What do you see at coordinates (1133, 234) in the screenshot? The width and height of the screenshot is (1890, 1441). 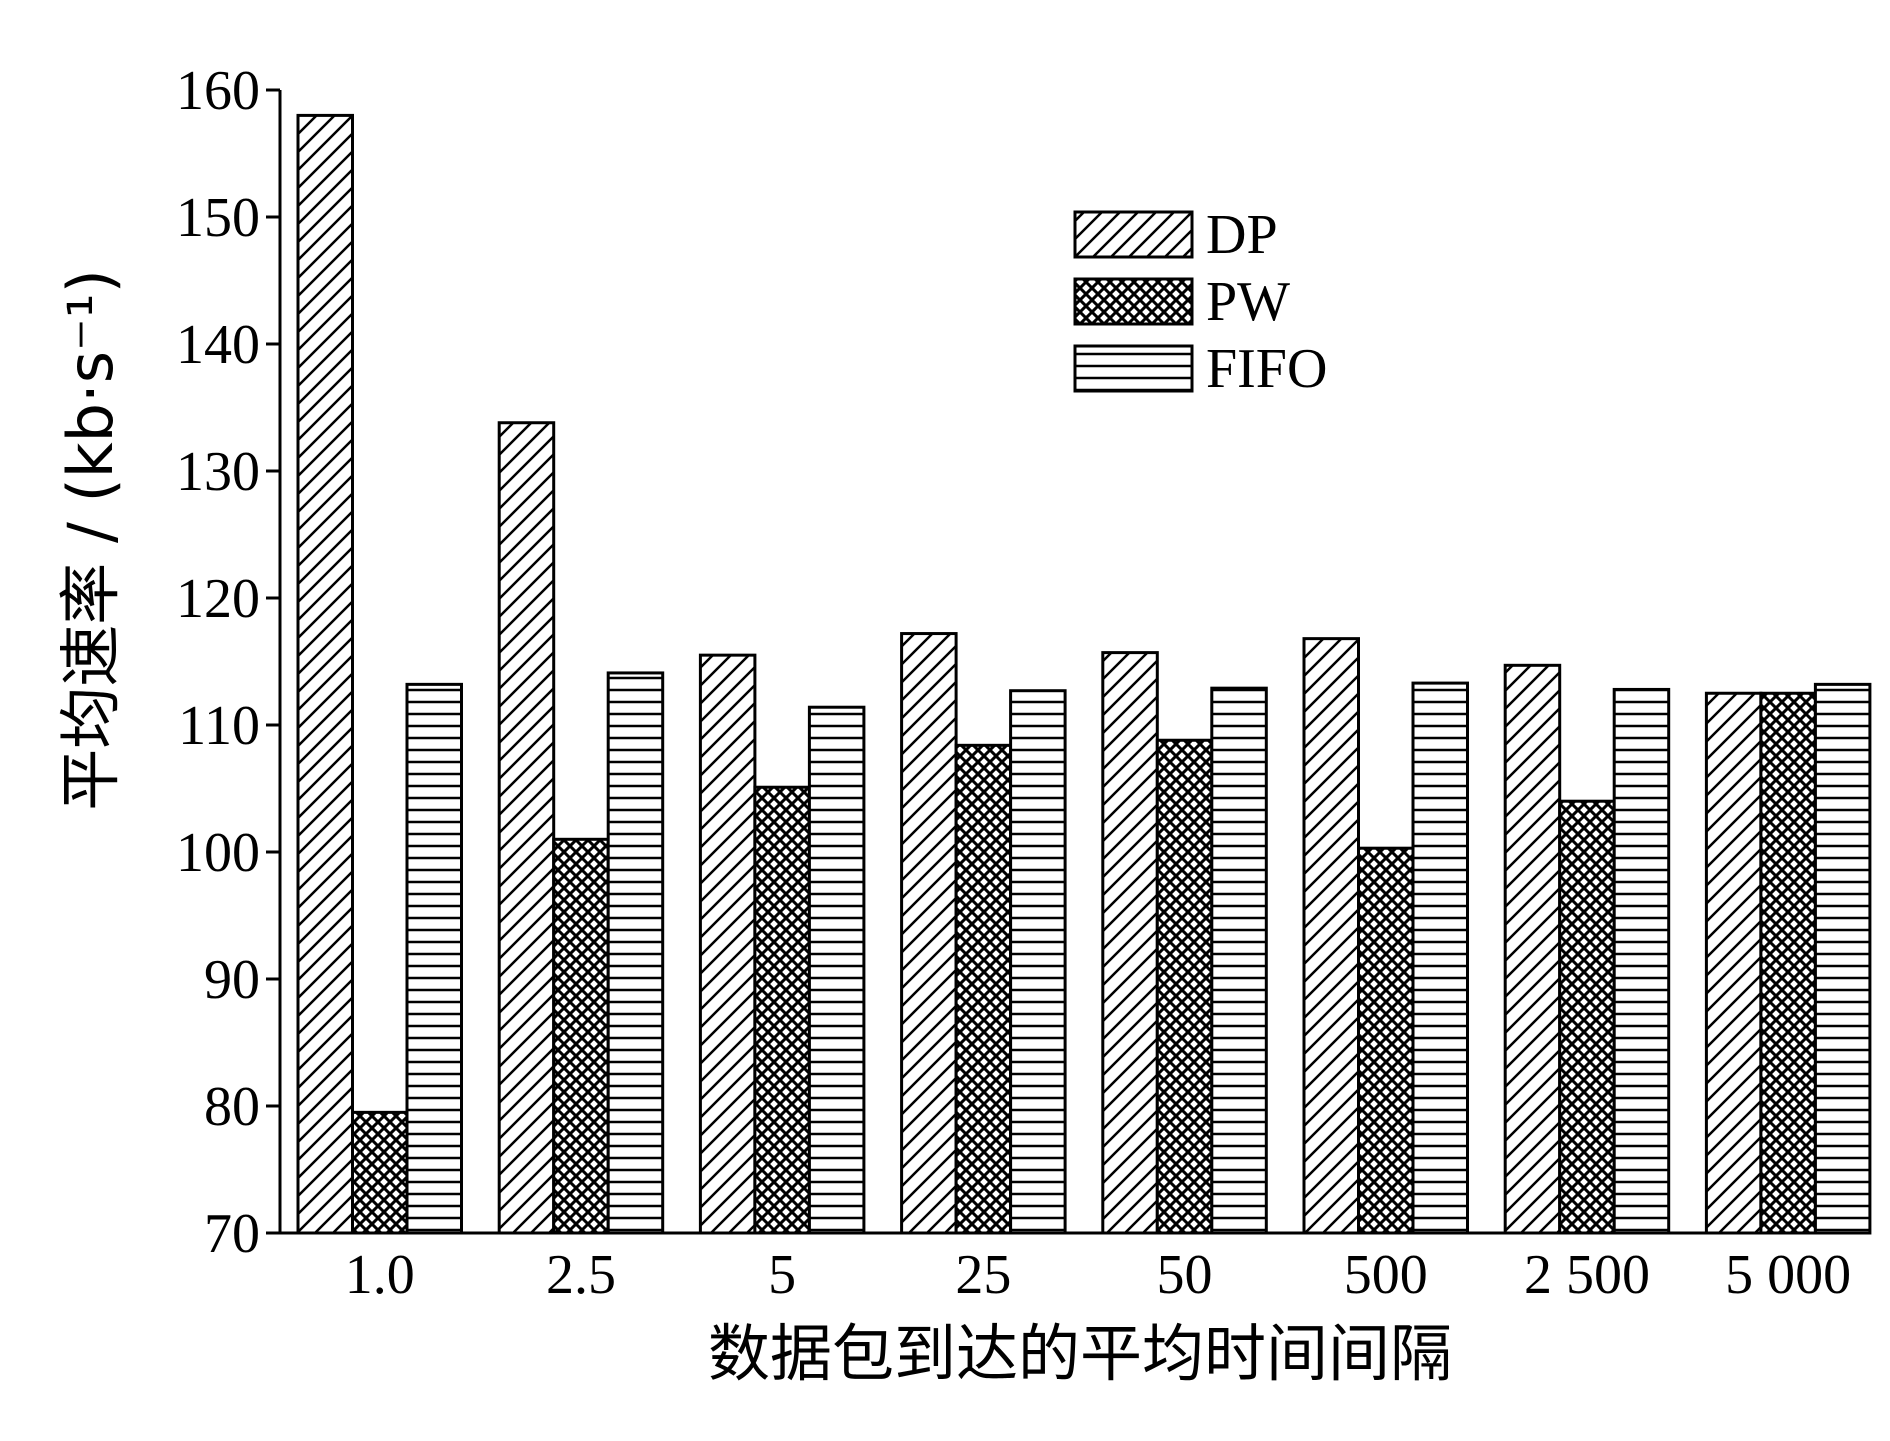 I see `legend-swatch-dp` at bounding box center [1133, 234].